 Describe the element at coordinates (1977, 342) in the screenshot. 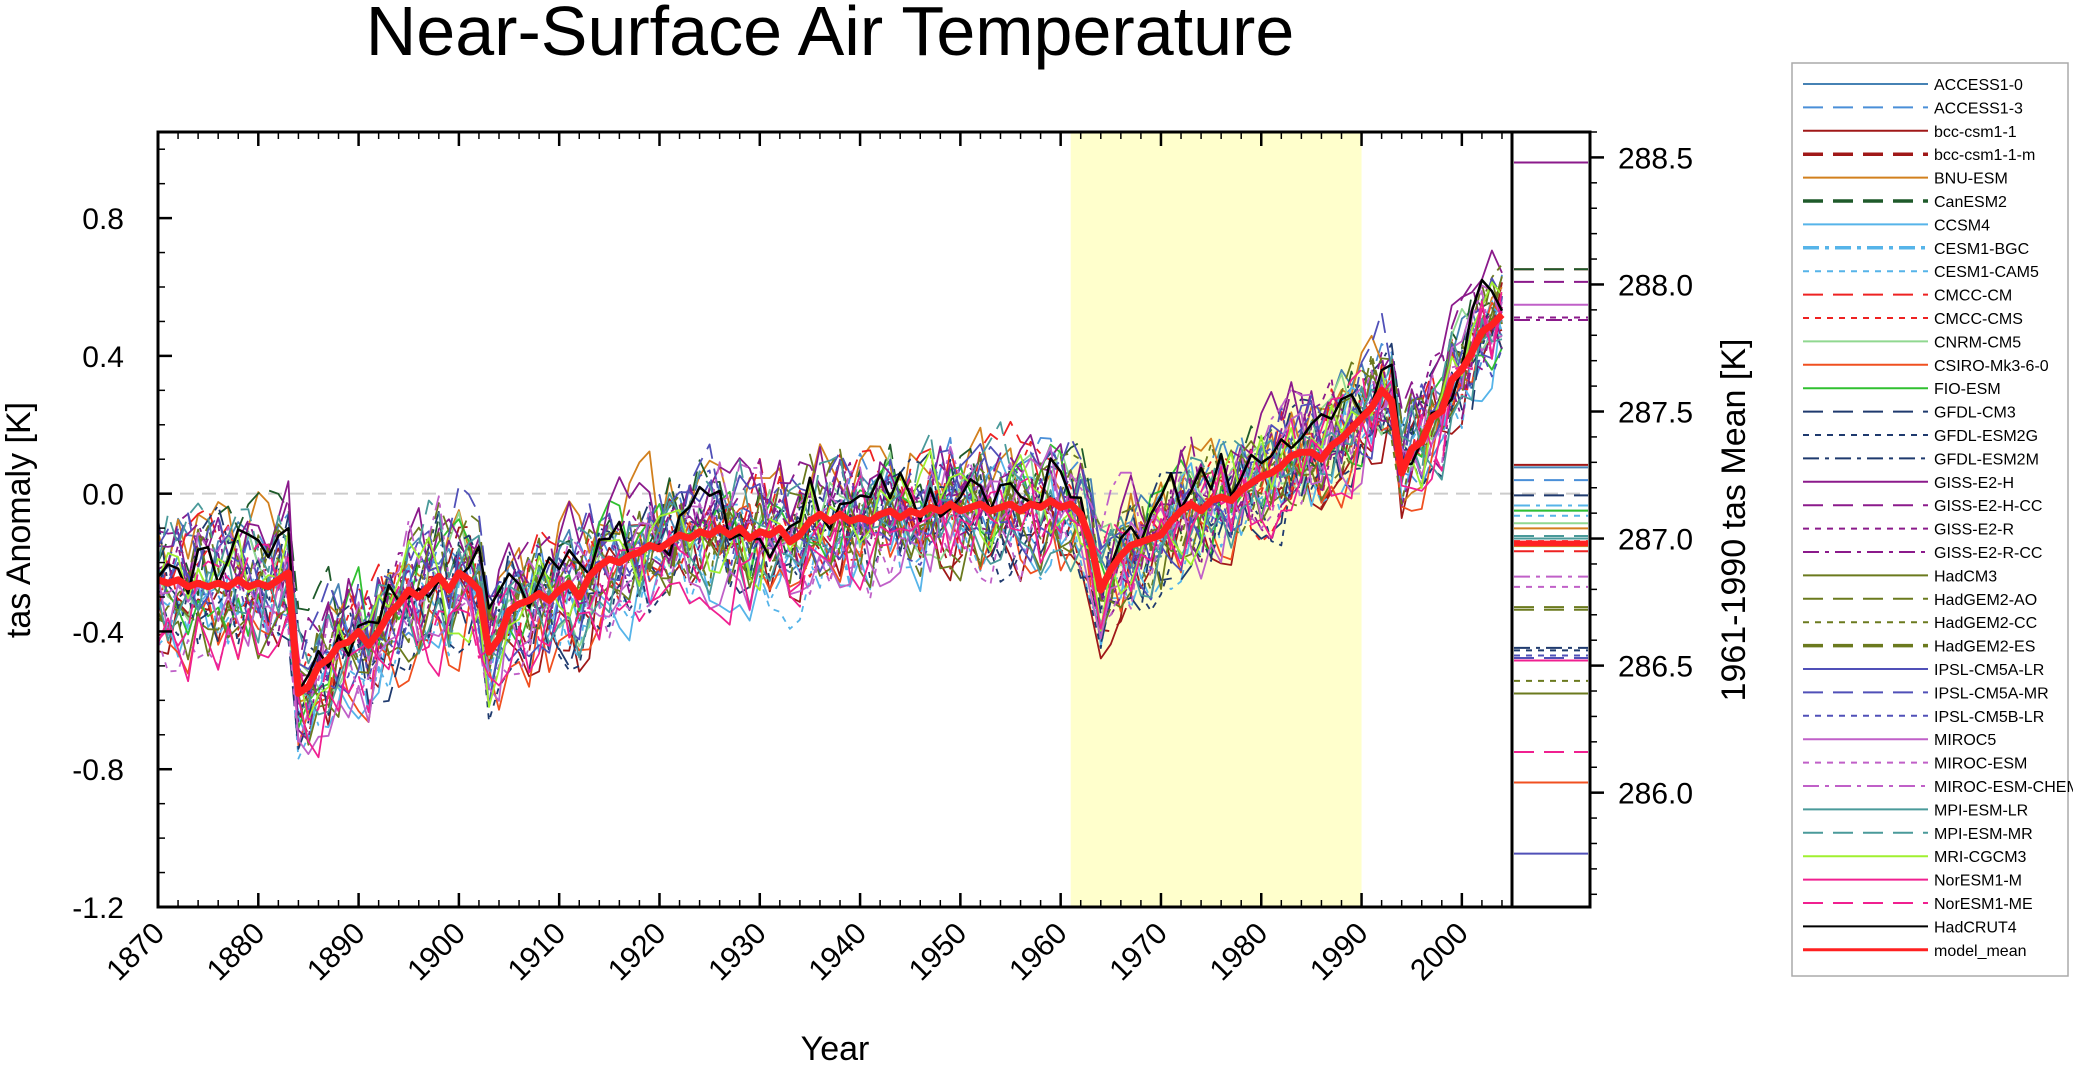

I see `legend-label: CNRM-CM5` at that location.